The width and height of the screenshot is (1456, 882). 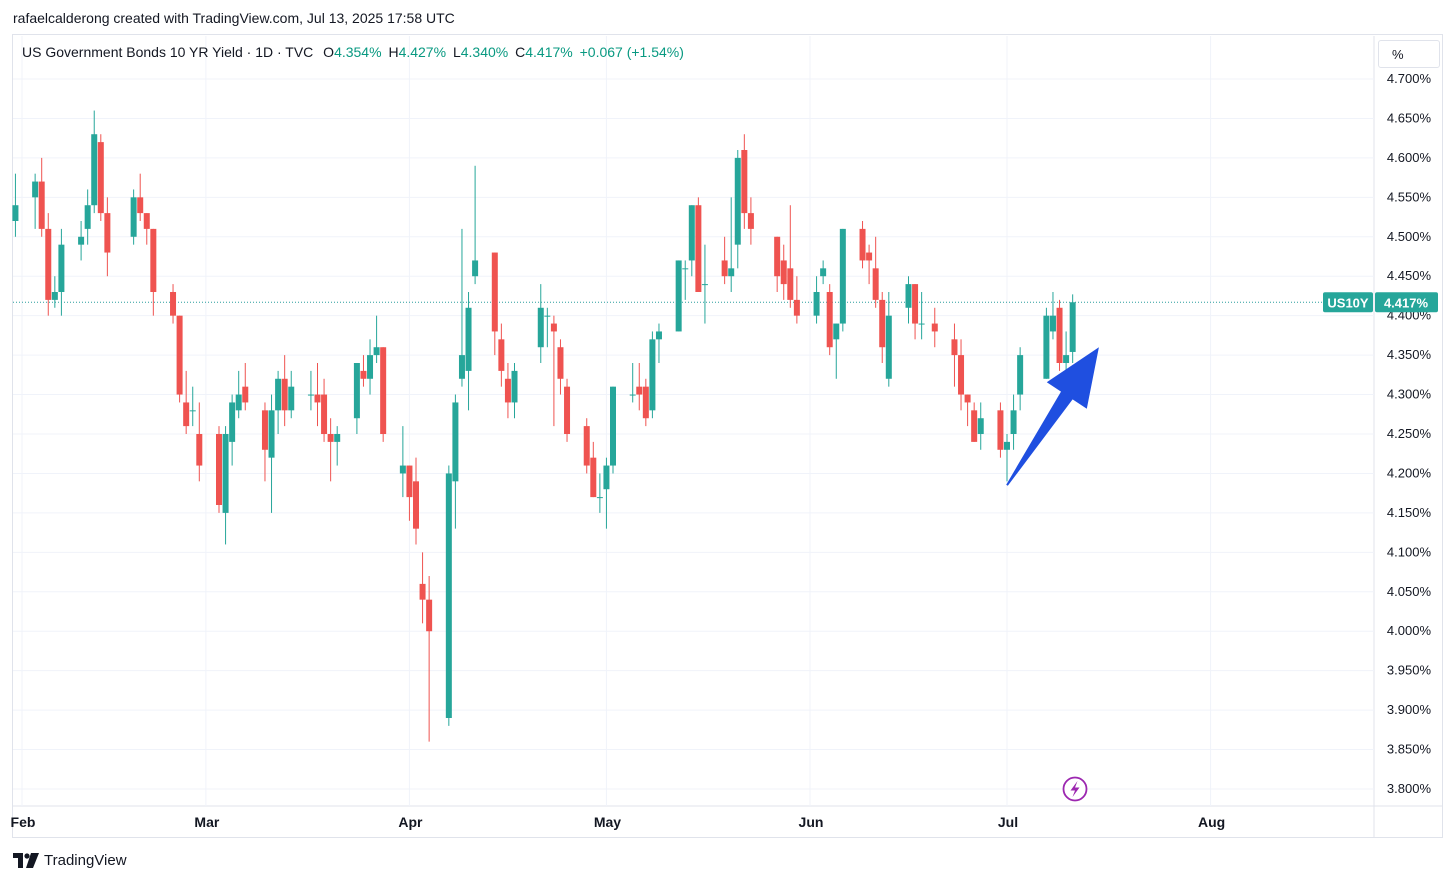 I want to click on last-price-tag: US10Y 4.417%, so click(x=1380, y=302).